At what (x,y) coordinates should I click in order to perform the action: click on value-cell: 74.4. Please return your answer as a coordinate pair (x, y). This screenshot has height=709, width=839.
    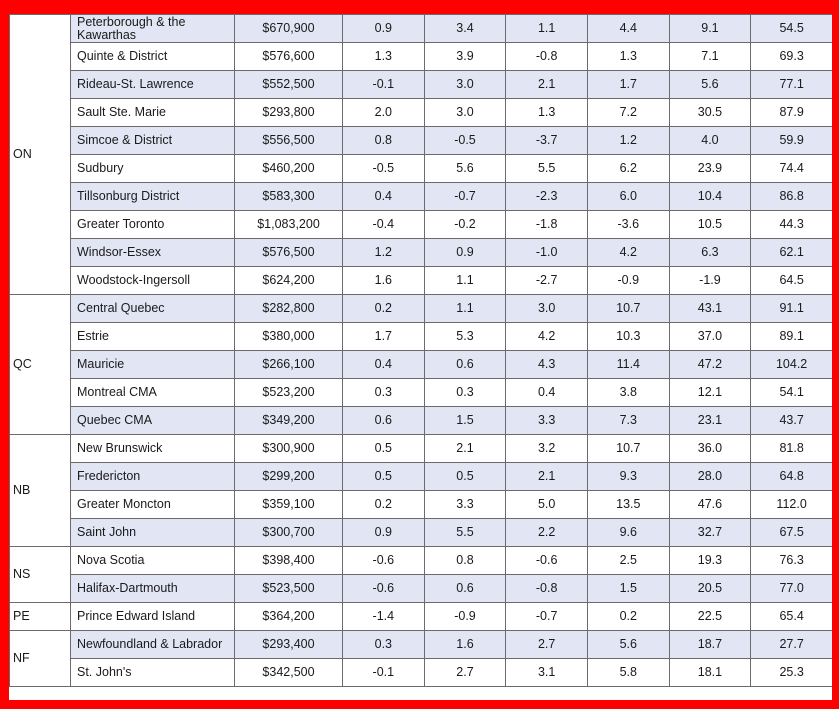
    Looking at the image, I should click on (791, 168).